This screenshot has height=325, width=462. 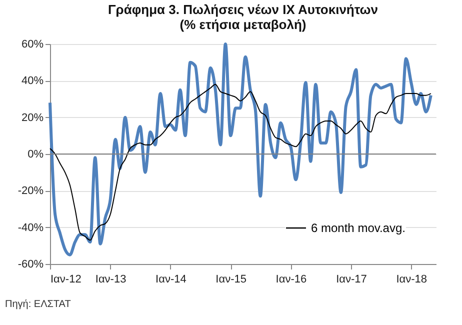 What do you see at coordinates (291, 280) in the screenshot?
I see `x-tick-label: Ιαν-16` at bounding box center [291, 280].